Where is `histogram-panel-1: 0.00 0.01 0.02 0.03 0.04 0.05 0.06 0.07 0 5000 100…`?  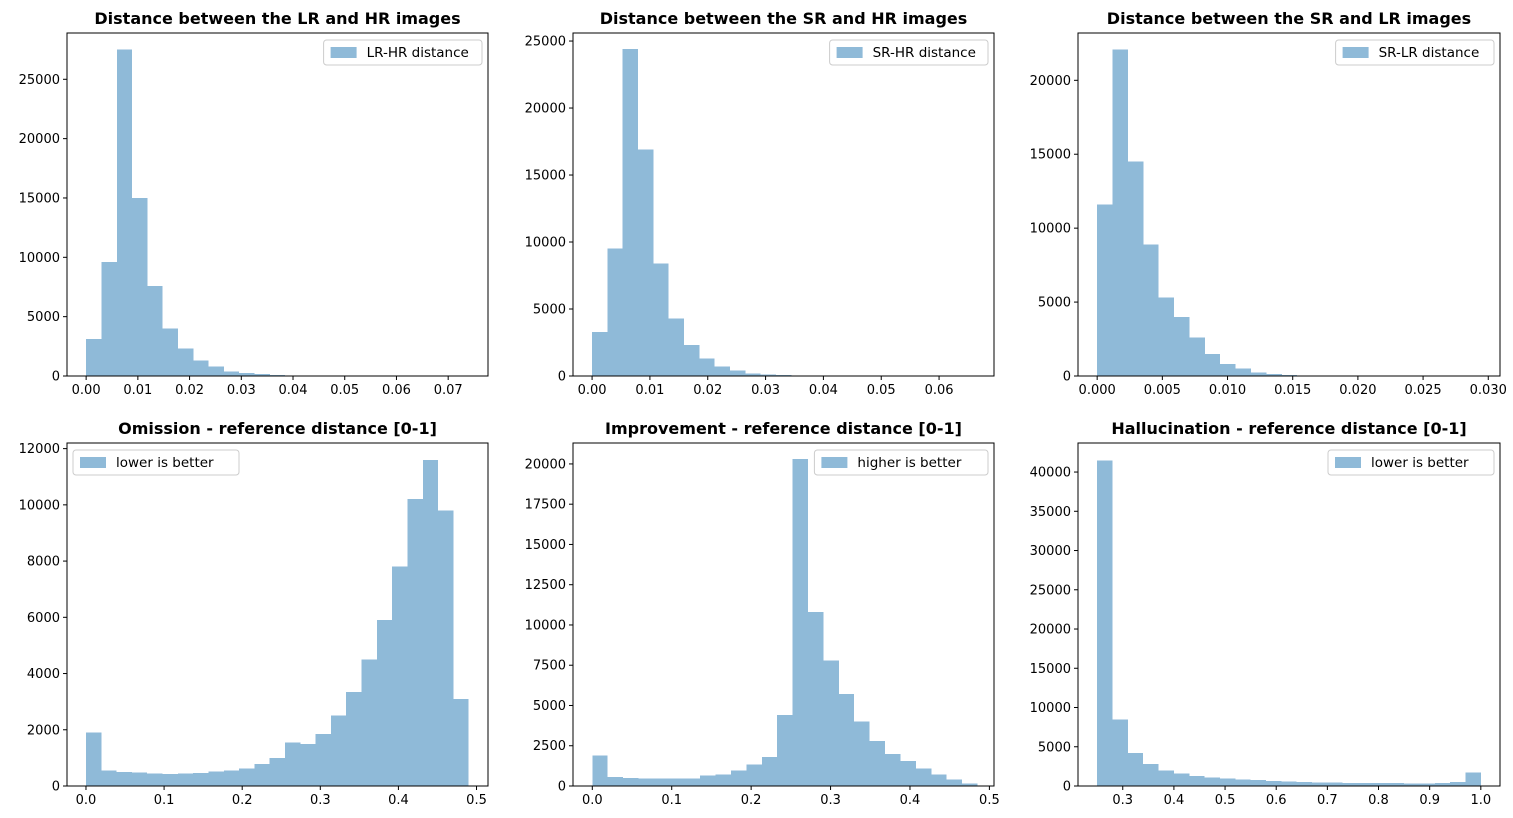 histogram-panel-1: 0.00 0.01 0.02 0.03 0.04 0.05 0.06 0.07 0 5000 100… is located at coordinates (254, 203).